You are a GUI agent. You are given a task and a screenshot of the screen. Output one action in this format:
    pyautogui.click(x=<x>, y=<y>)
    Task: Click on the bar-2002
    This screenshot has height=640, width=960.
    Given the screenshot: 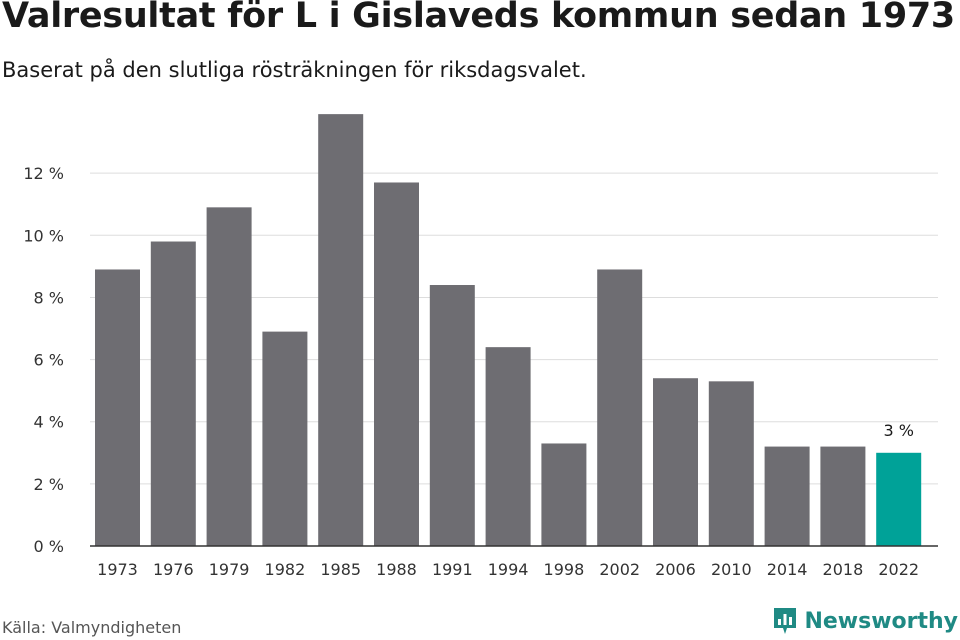 What is the action you would take?
    pyautogui.click(x=620, y=407)
    